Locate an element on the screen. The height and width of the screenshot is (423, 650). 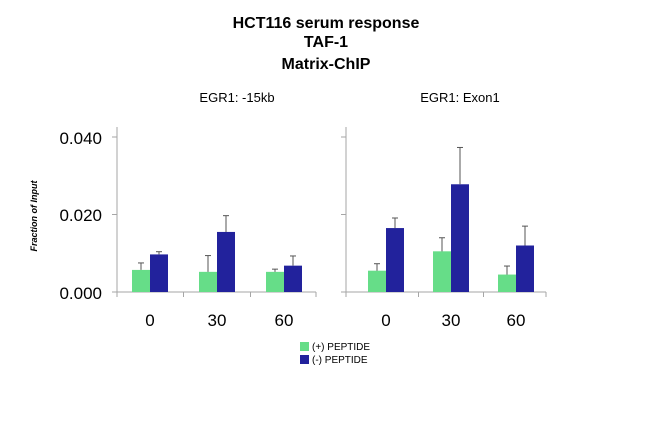
x-tick-label-left-1: 30 is located at coordinates (217, 320).